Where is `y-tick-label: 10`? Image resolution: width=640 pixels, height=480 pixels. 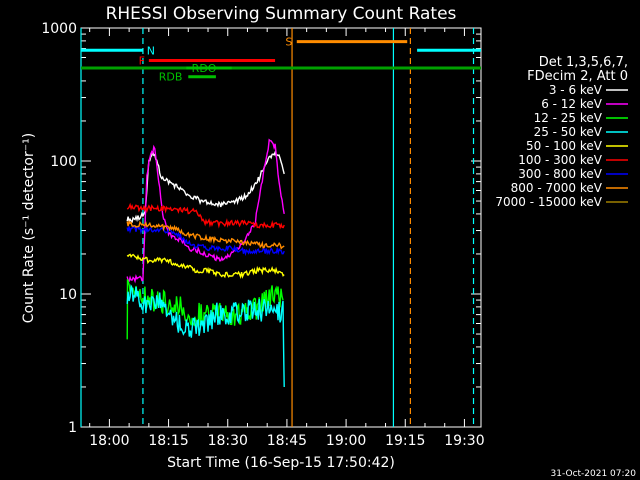
y-tick-label: 10 is located at coordinates (68, 295).